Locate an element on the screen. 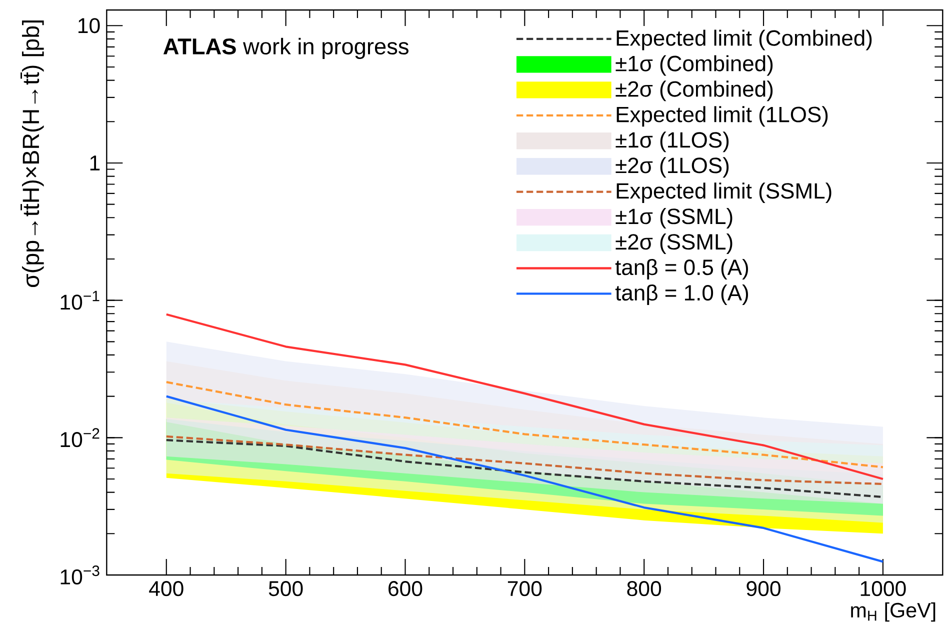  legend-label: ±2σ (Combined) is located at coordinates (694, 91).